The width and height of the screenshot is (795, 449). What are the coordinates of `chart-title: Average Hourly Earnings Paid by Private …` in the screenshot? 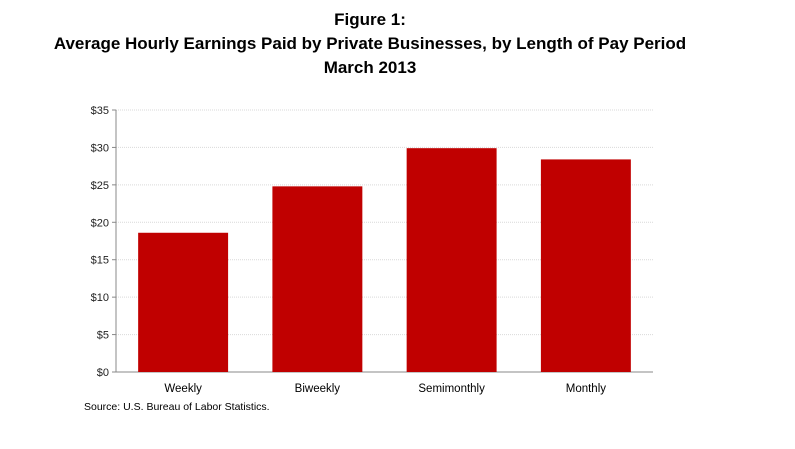 It's located at (370, 43).